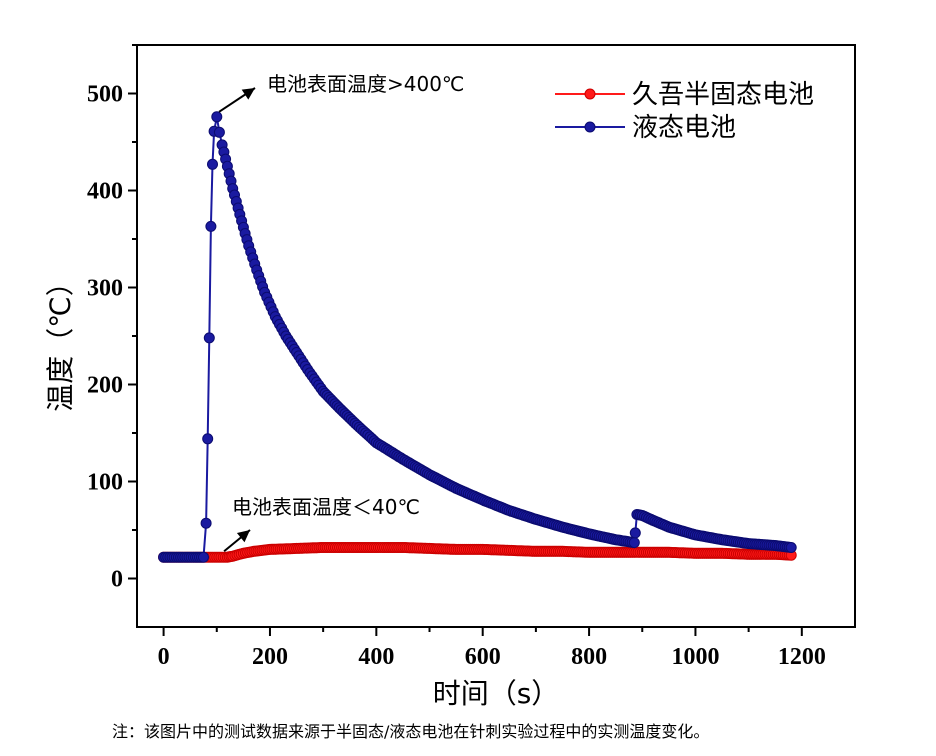 The height and width of the screenshot is (756, 936). Describe the element at coordinates (589, 657) in the screenshot. I see `x-tick-label: 800` at that location.